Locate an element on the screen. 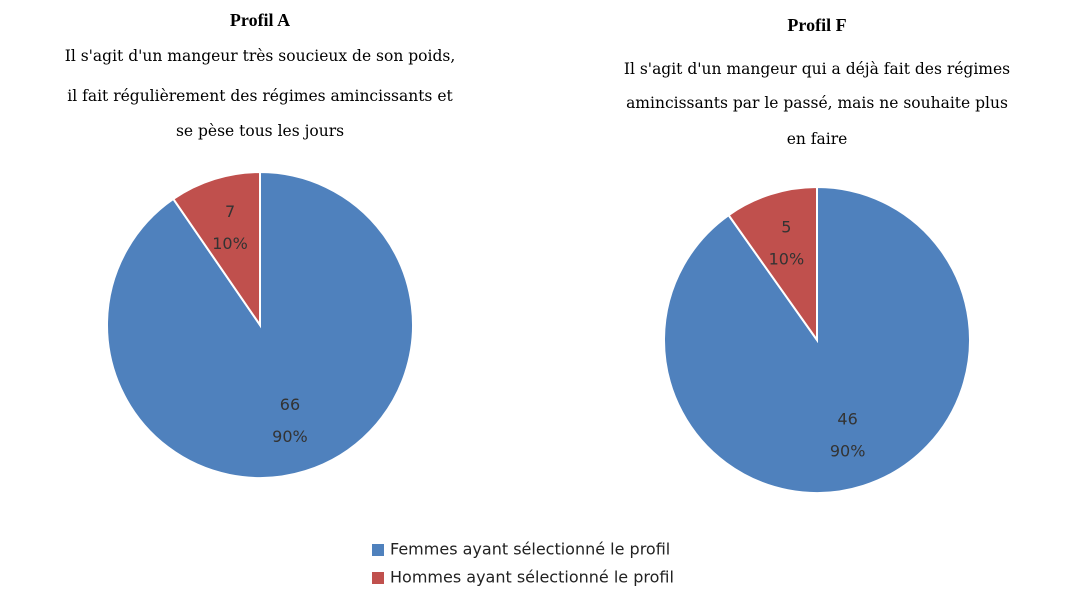 This screenshot has height=593, width=1088. chart-title: Profil F is located at coordinates (816, 25).